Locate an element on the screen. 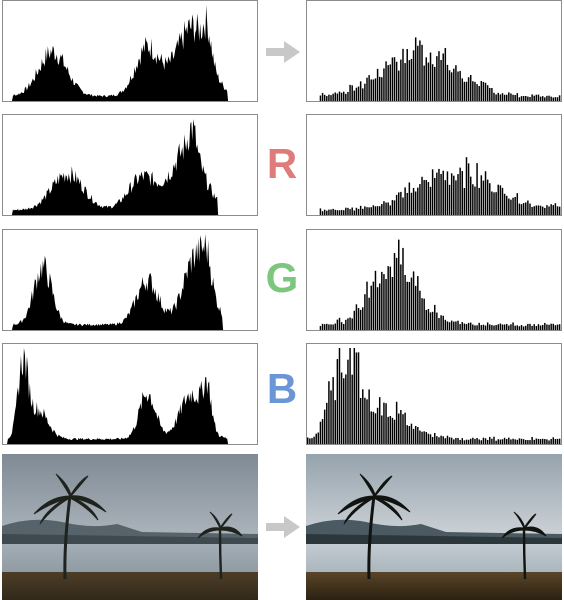 Image resolution: width=564 pixels, height=600 pixels. photo-after is located at coordinates (434, 527).